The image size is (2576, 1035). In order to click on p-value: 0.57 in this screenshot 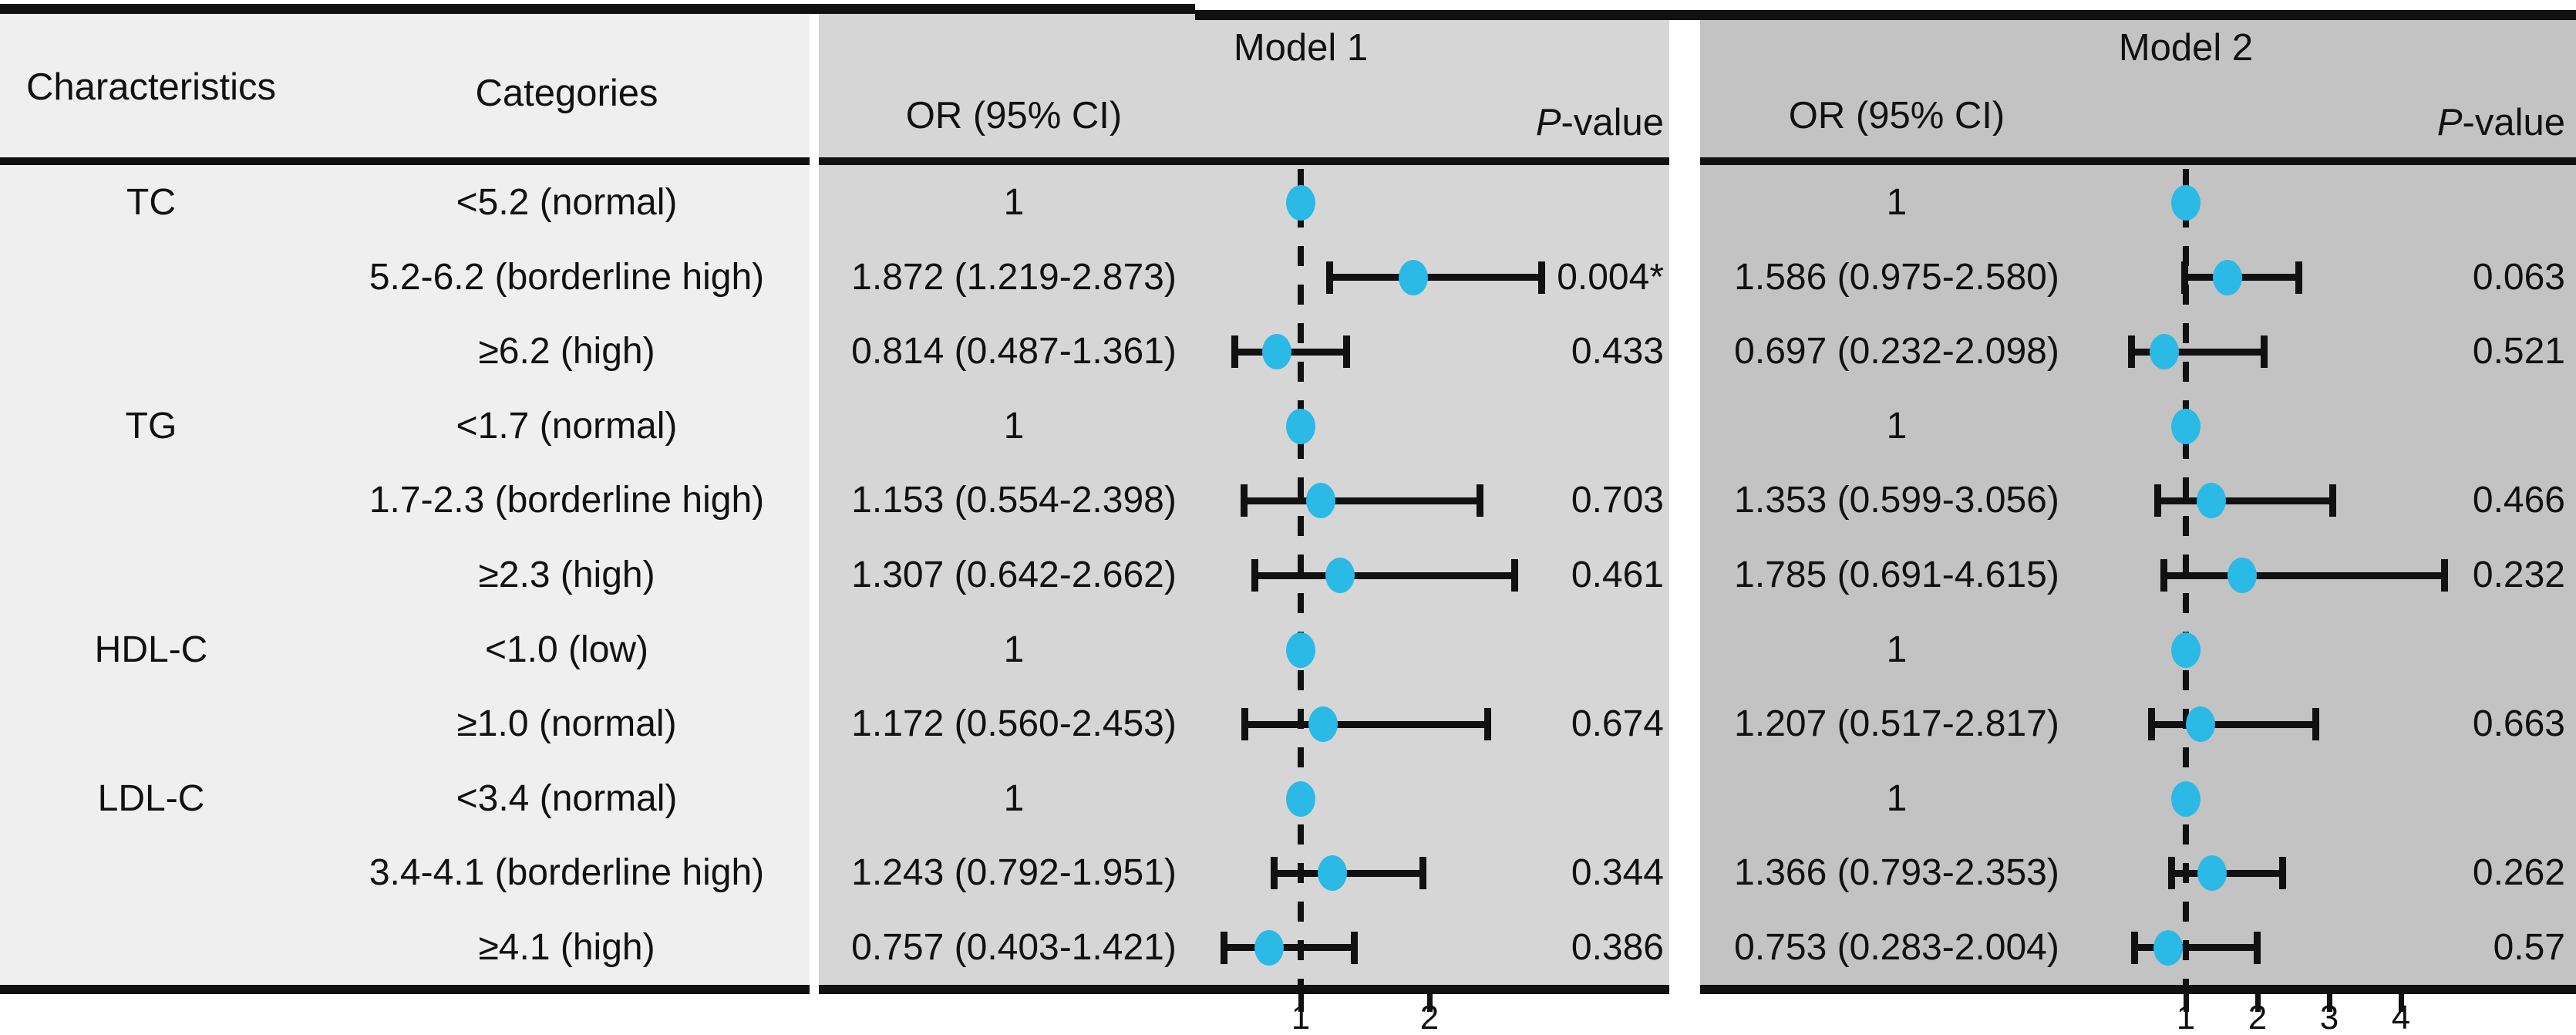, I will do `click(2529, 947)`.